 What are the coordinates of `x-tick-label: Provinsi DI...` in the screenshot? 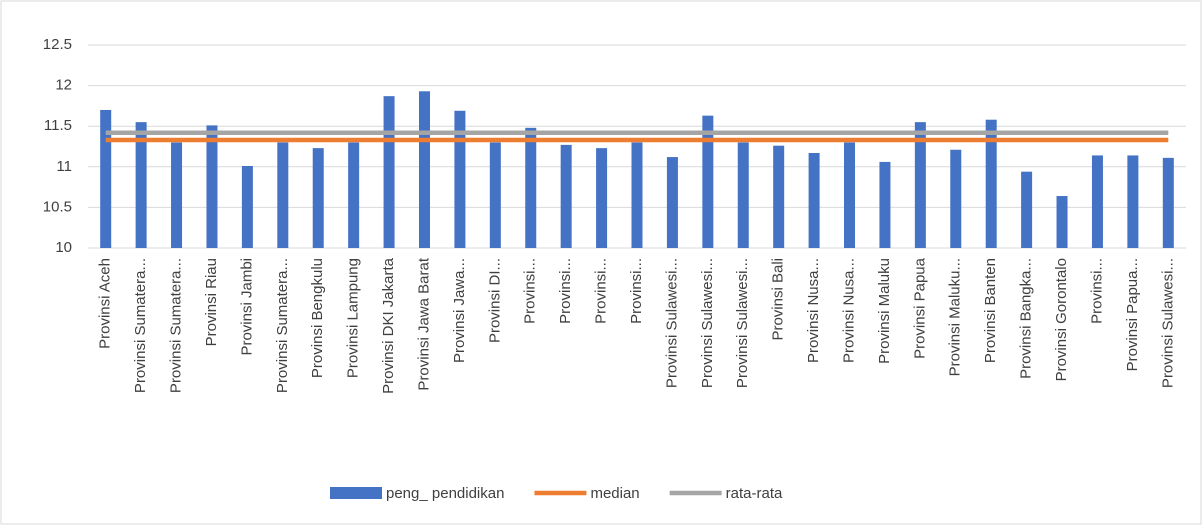 It's located at (494, 300).